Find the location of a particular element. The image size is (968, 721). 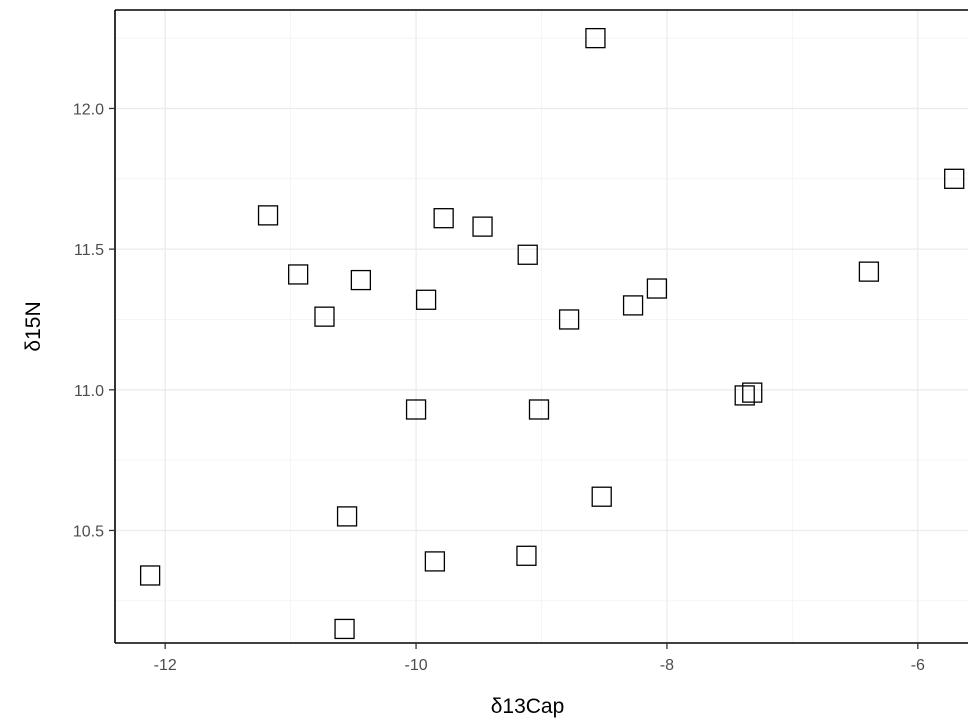

x-tick-label: -8 is located at coordinates (667, 665).